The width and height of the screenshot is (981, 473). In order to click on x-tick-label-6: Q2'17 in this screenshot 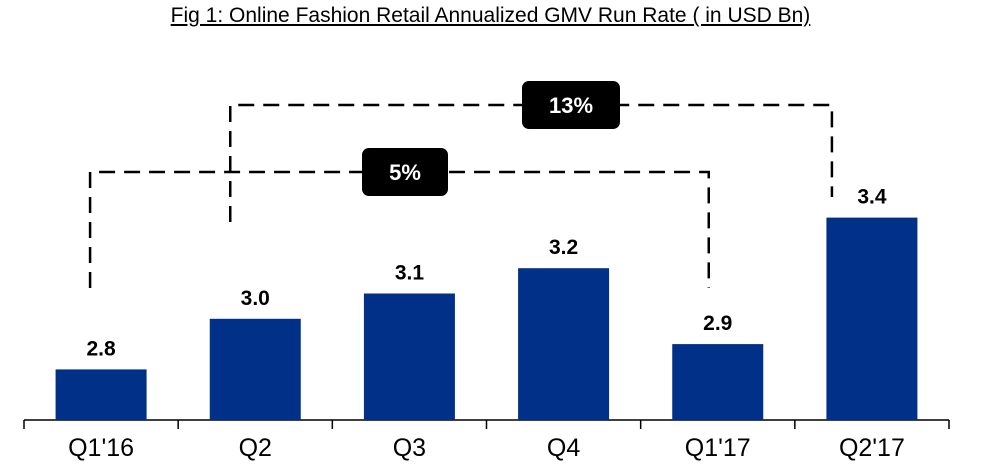, I will do `click(872, 448)`.